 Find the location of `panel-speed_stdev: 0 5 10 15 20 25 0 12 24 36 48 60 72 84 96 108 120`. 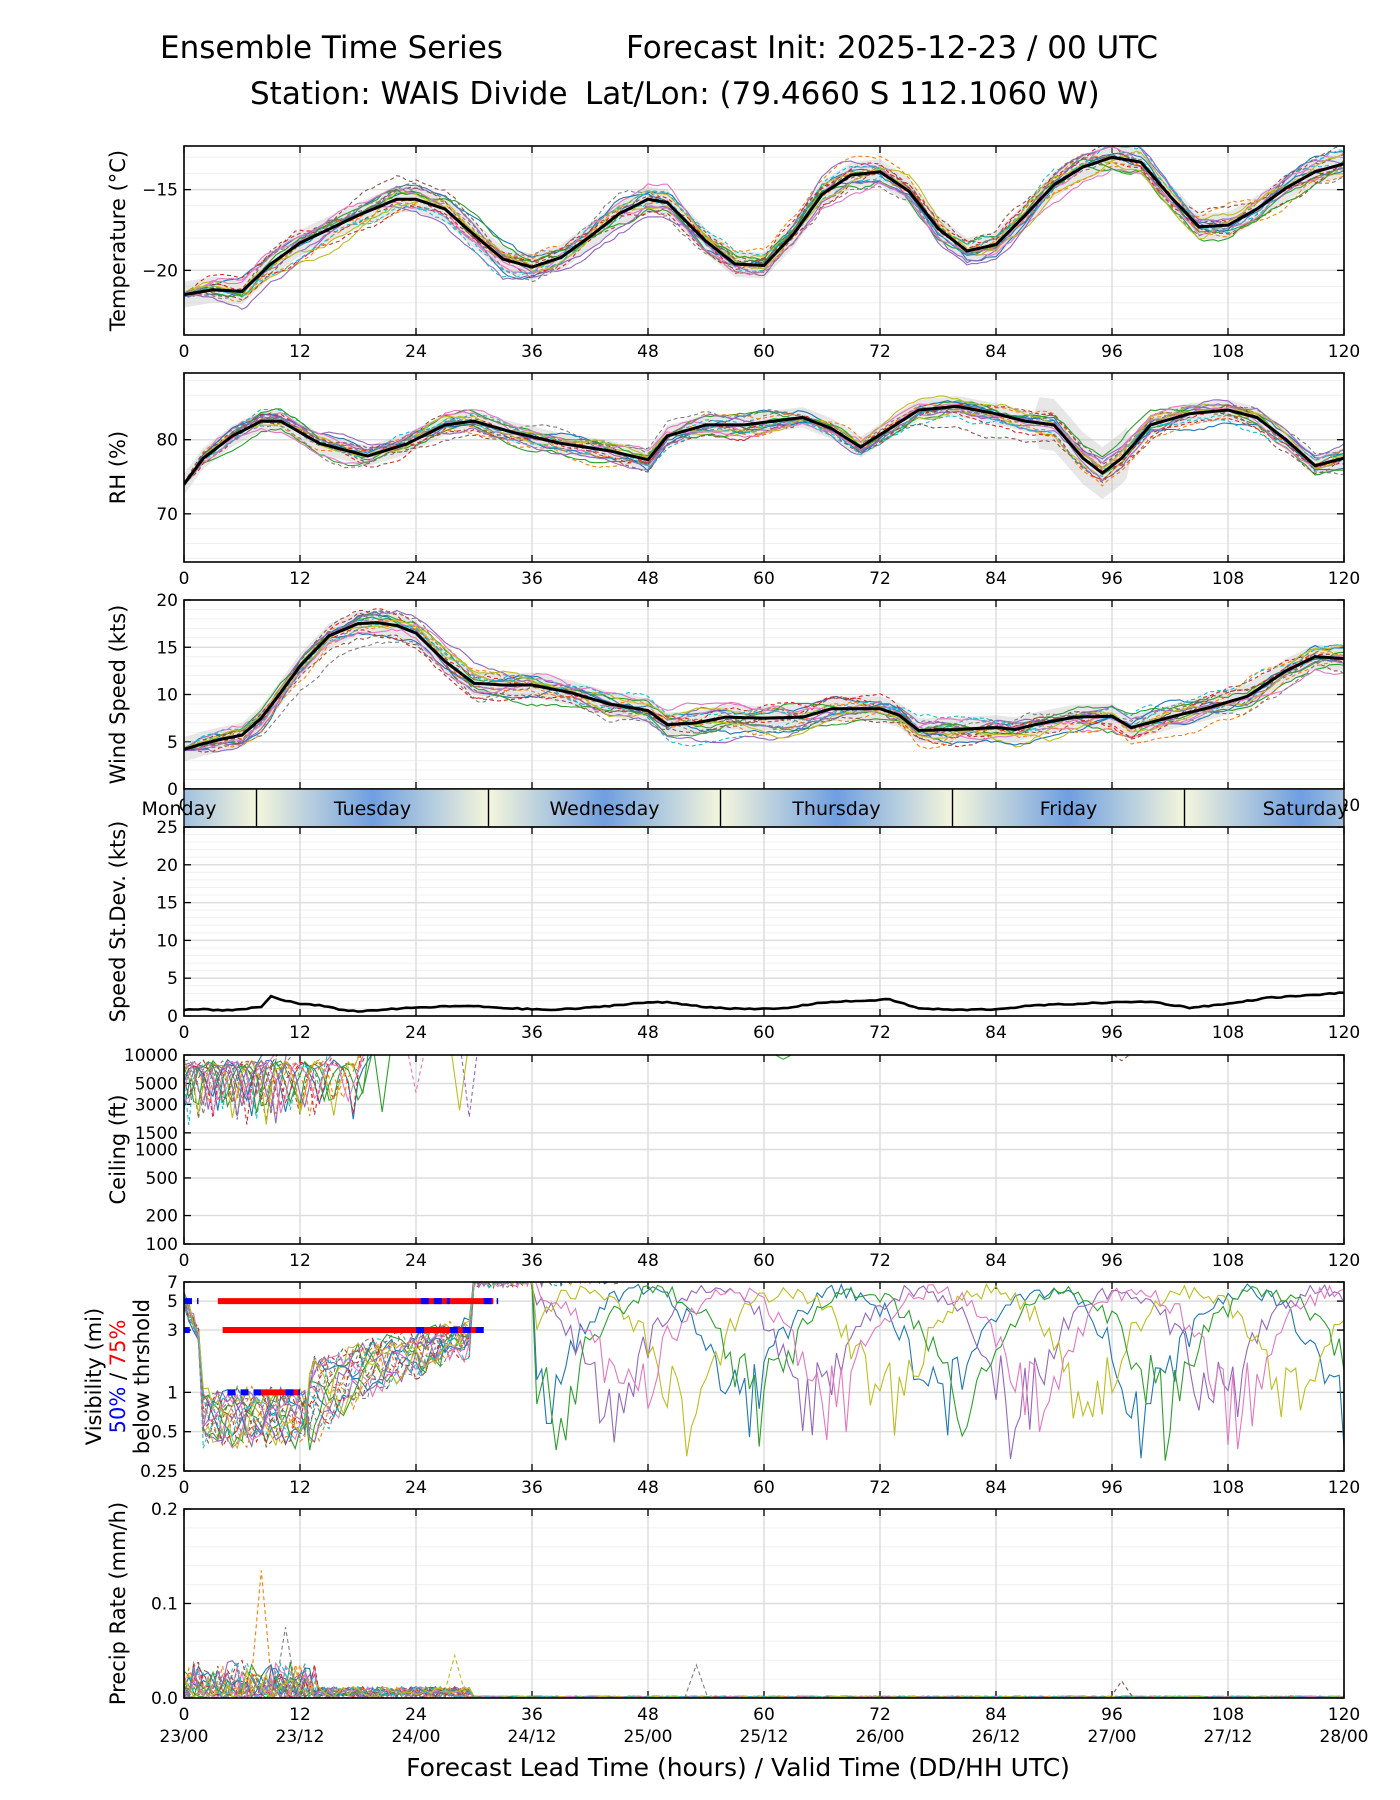

panel-speed_stdev: 0 5 10 15 20 25 0 12 24 36 48 60 72 84 96 108 120 is located at coordinates (758, 930).